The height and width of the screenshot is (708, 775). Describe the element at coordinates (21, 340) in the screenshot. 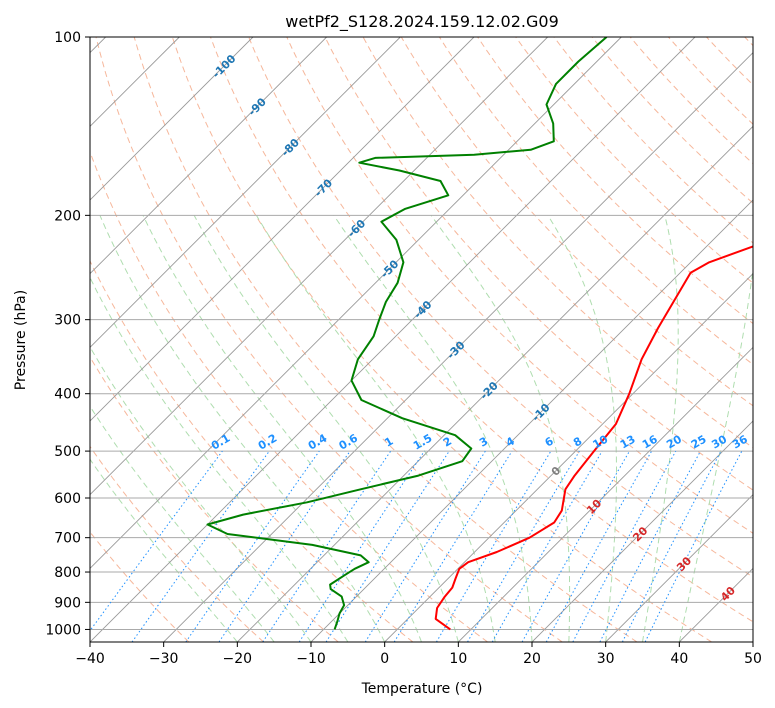

I see `y-axis-label: Pressure (hPa)` at that location.